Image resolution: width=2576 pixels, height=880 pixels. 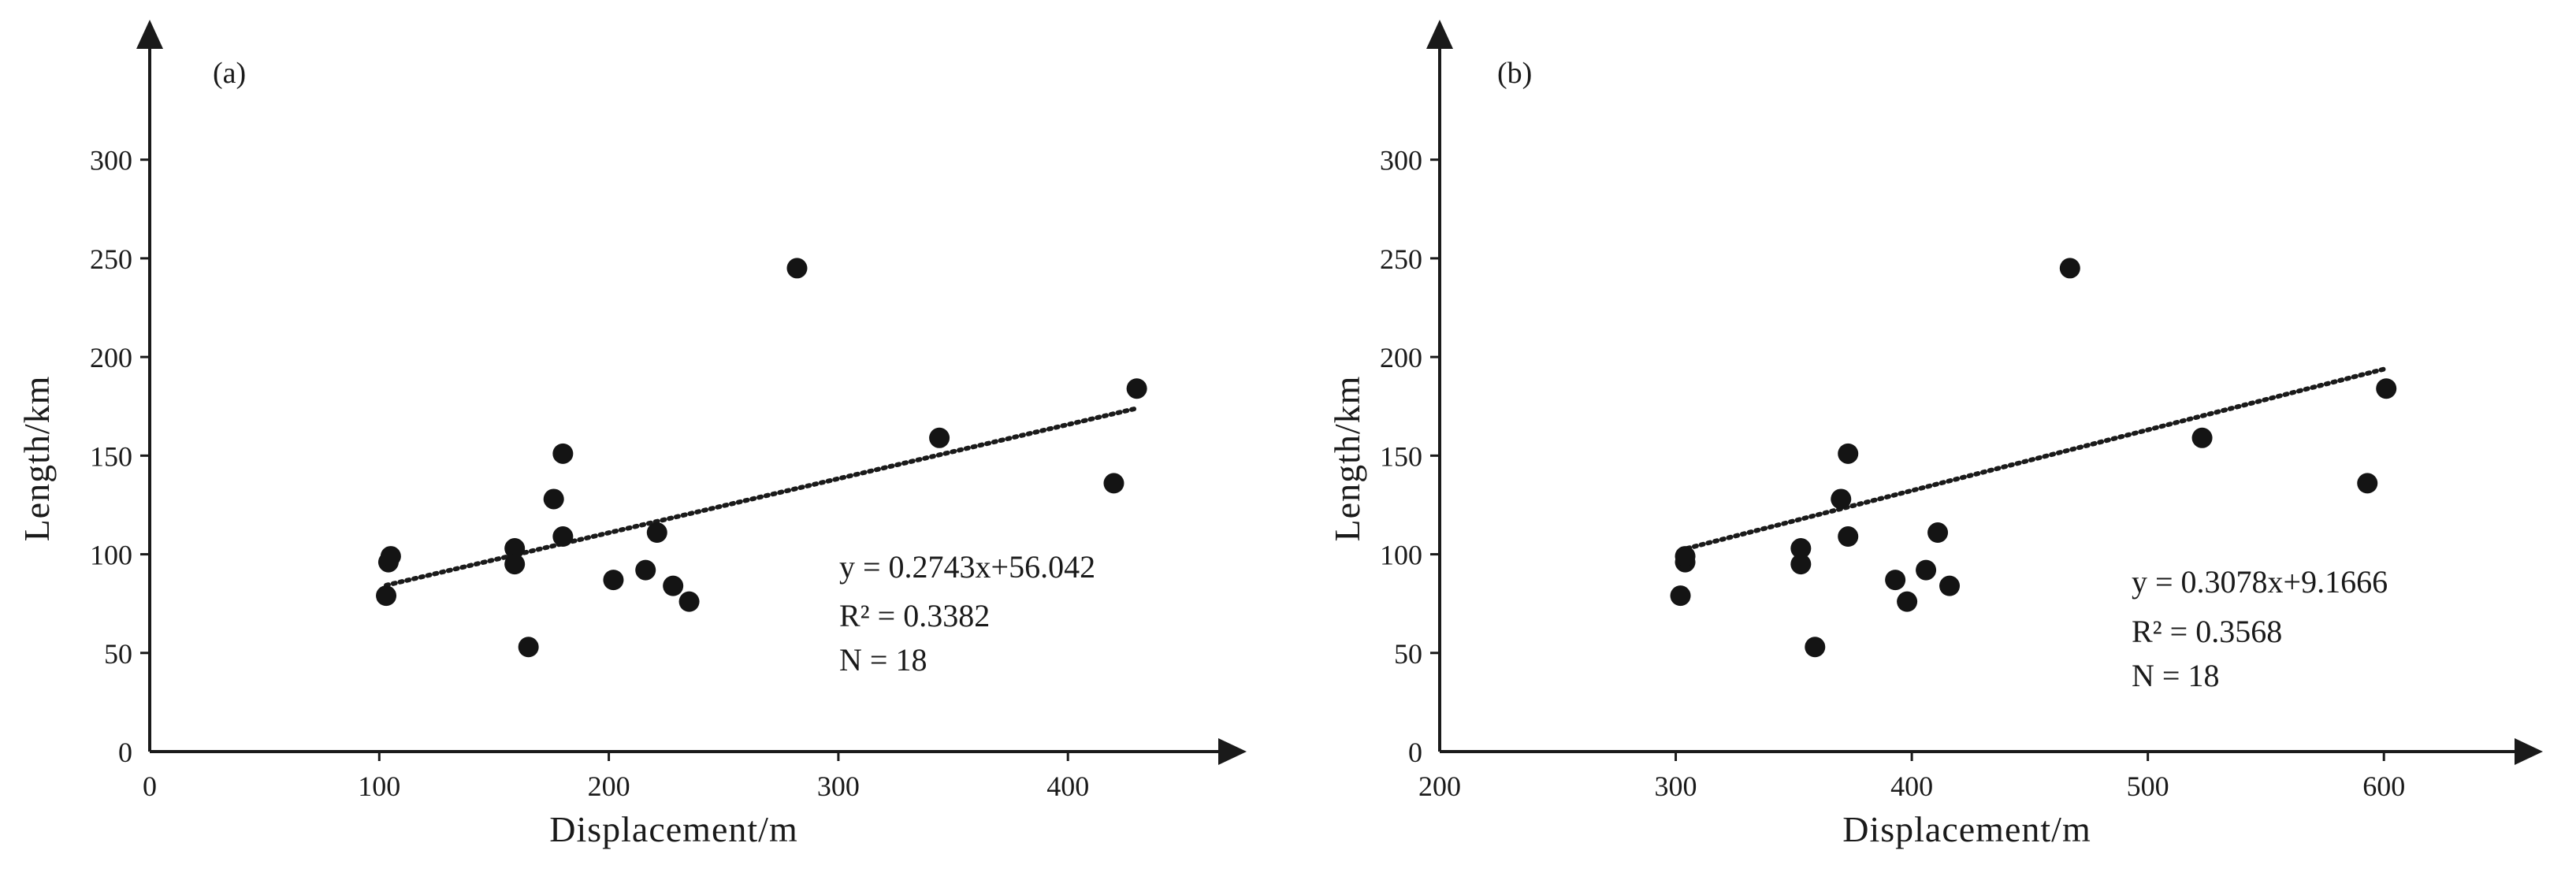 What do you see at coordinates (2207, 631) in the screenshot?
I see `regression-annotation: R² = 0.3568` at bounding box center [2207, 631].